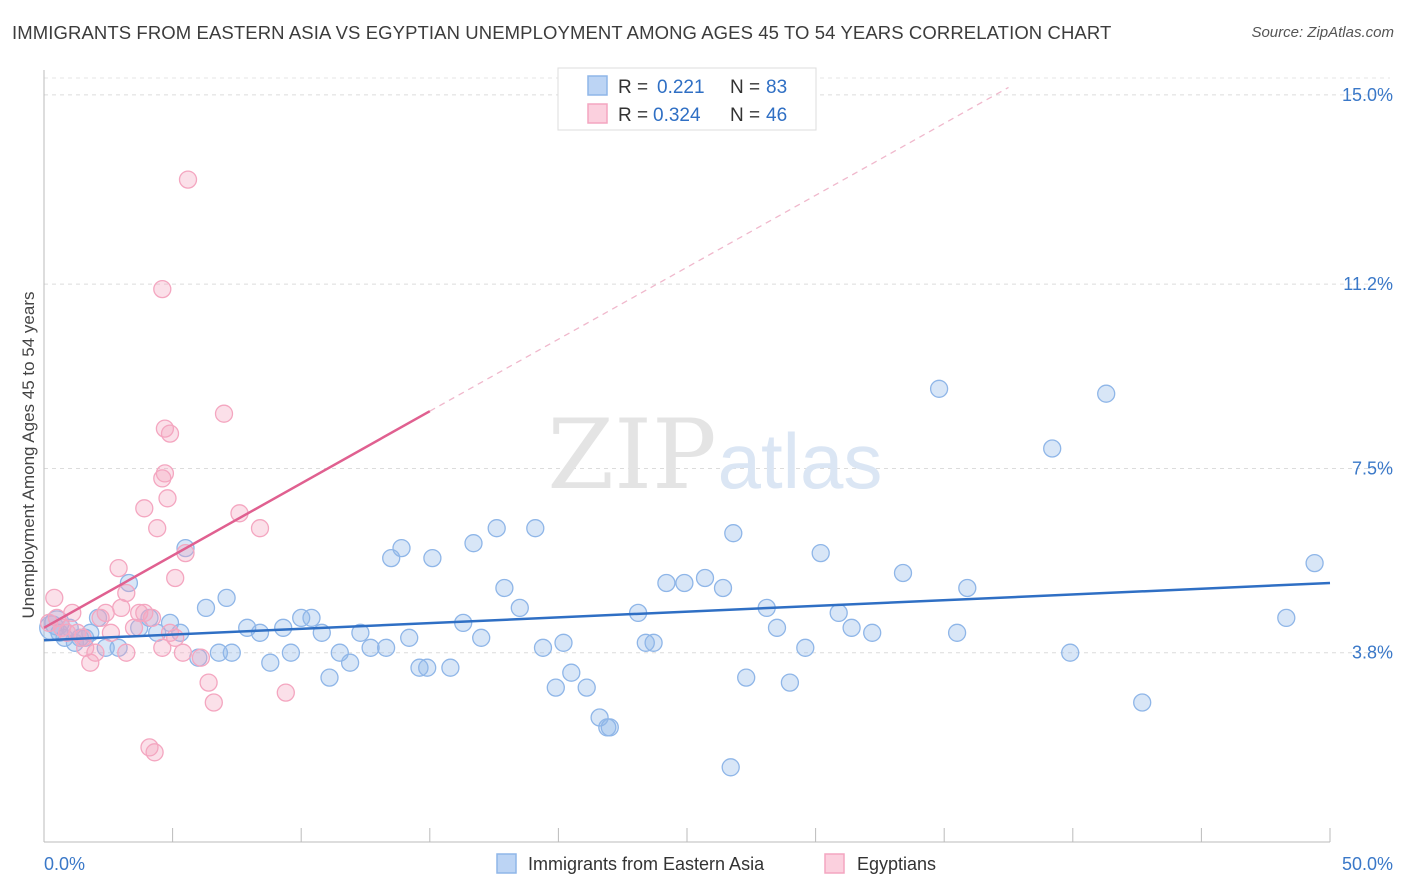  I want to click on watermark-zip: ZIP, so click(631, 455).